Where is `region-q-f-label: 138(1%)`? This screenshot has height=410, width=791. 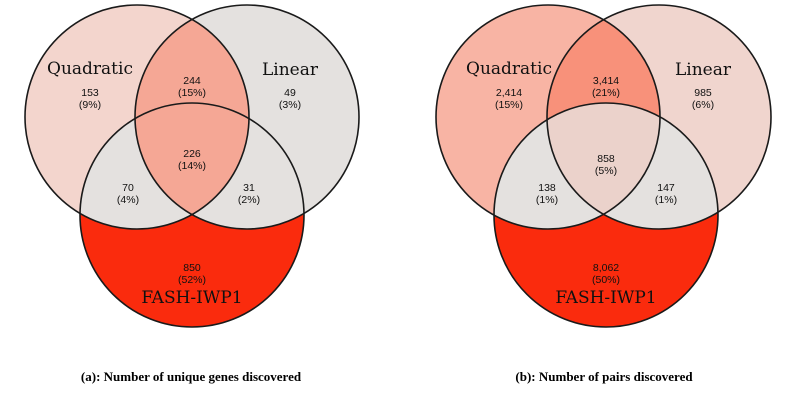 region-q-f-label: 138(1%) is located at coordinates (547, 194).